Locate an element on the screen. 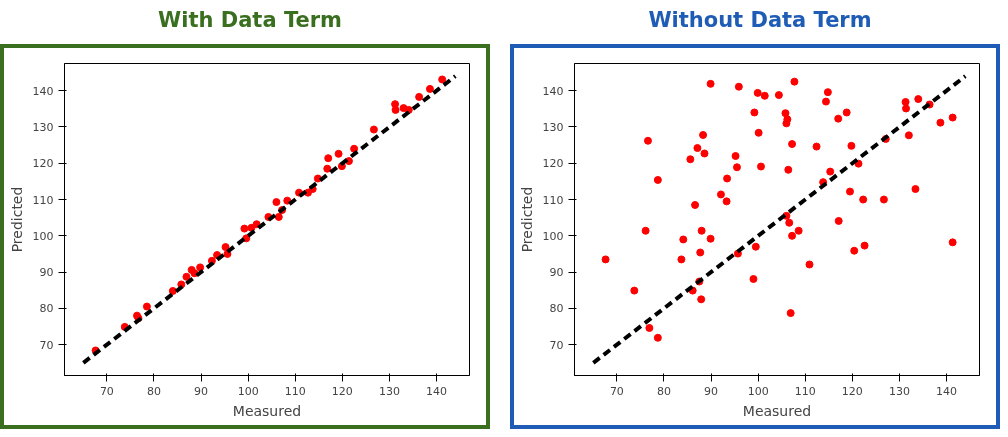 The width and height of the screenshot is (1008, 437). chart-title: Without Data Term is located at coordinates (760, 20).